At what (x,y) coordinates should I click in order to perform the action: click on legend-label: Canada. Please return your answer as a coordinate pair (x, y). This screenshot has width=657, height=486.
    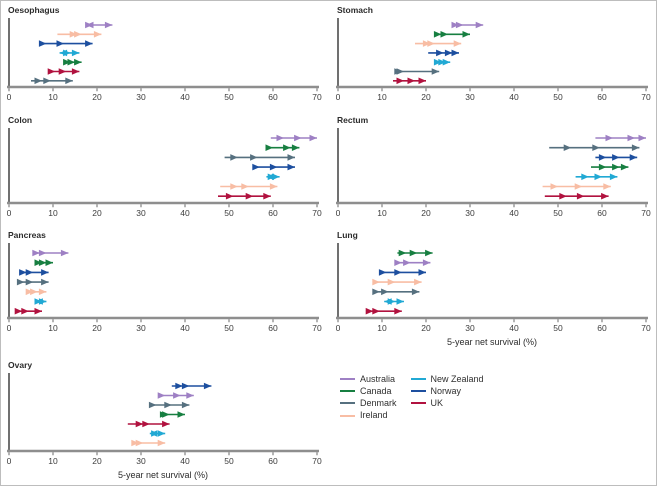
    Looking at the image, I should click on (376, 390).